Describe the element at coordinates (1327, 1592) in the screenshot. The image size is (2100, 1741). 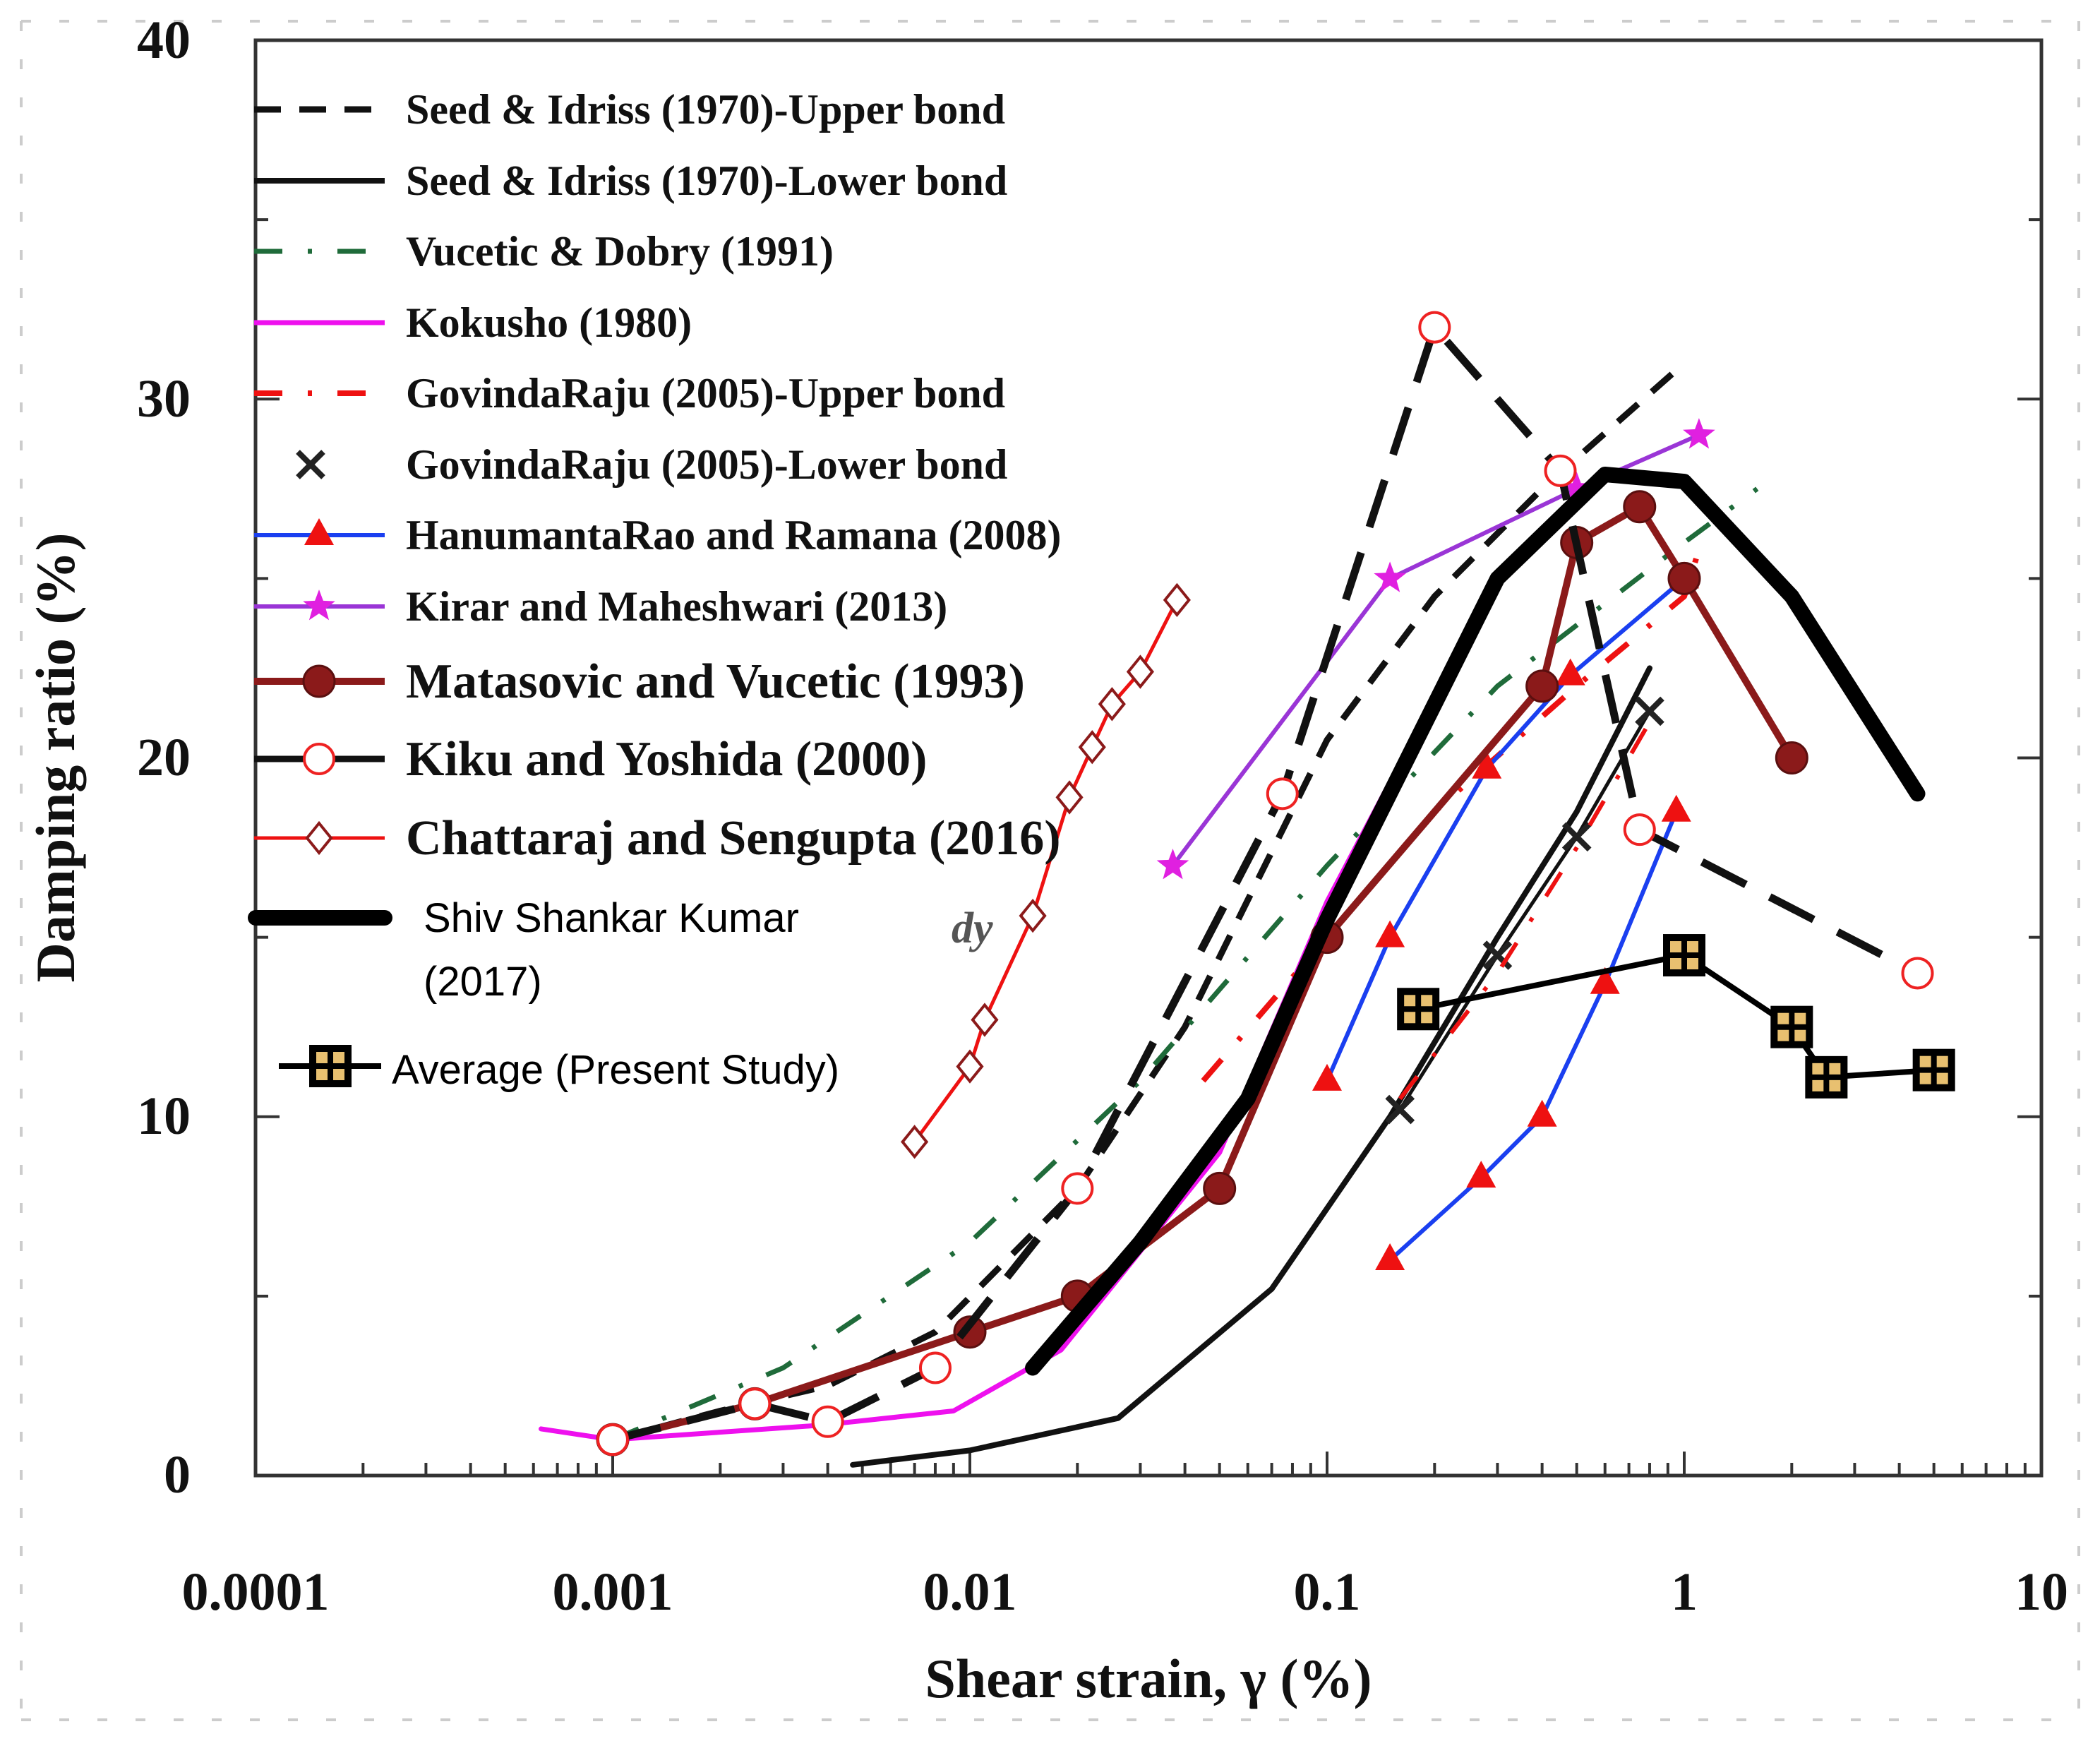
I see `x-tick-label: 0.1` at that location.